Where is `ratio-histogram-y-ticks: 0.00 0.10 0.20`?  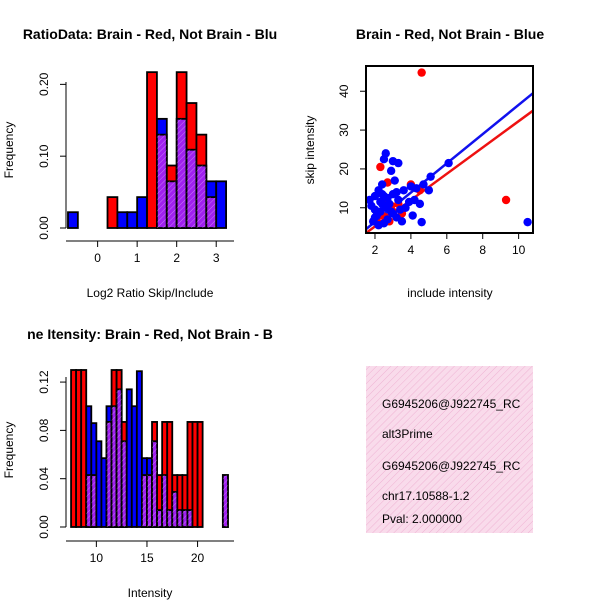 ratio-histogram-y-ticks: 0.00 0.10 0.20 is located at coordinates (51, 156).